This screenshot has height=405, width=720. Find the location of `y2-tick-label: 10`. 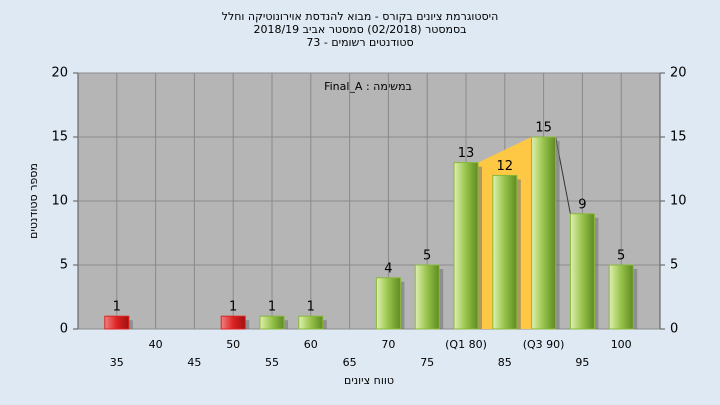

y2-tick-label: 10 is located at coordinates (678, 201).